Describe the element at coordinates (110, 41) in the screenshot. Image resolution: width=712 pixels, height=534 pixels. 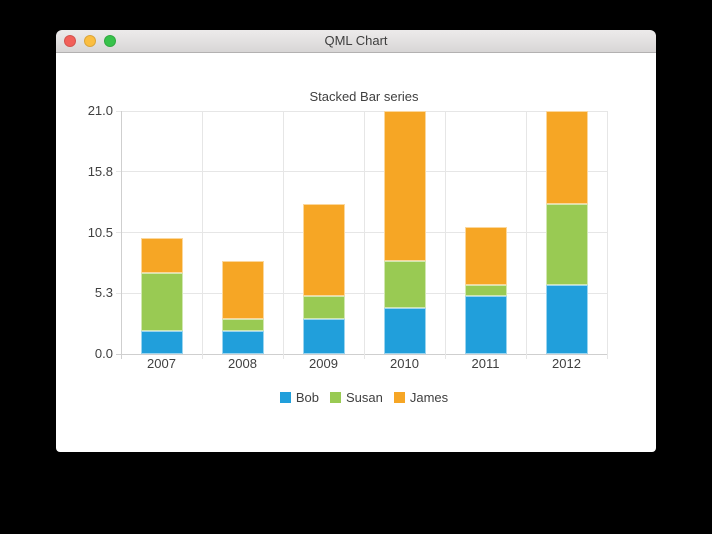
I see `fullscreen-button` at that location.